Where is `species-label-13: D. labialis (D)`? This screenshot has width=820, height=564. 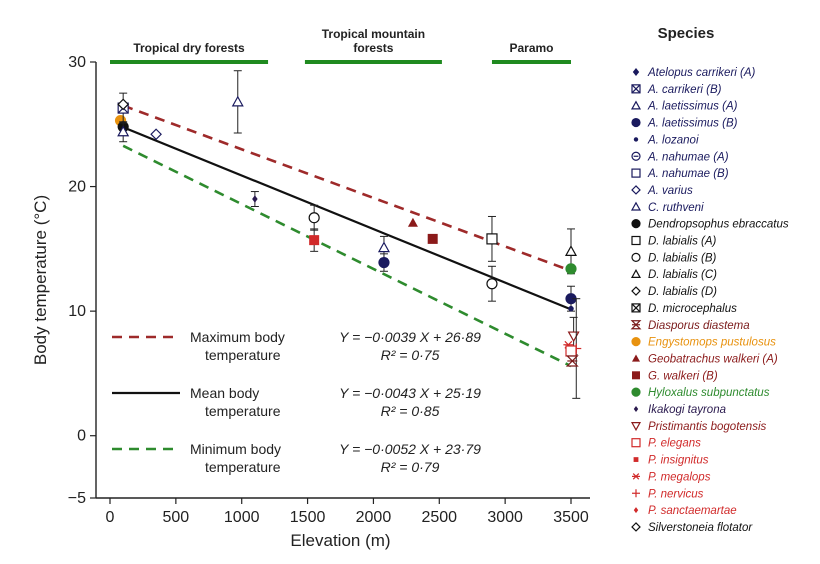
species-label-13: D. labialis (D) is located at coordinates (682, 292).